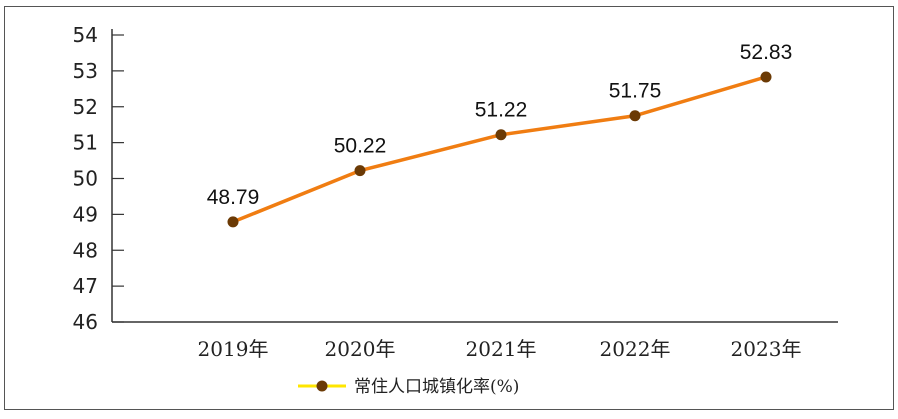 The width and height of the screenshot is (898, 419). Describe the element at coordinates (85, 322) in the screenshot. I see `y-tick-label: 46` at that location.